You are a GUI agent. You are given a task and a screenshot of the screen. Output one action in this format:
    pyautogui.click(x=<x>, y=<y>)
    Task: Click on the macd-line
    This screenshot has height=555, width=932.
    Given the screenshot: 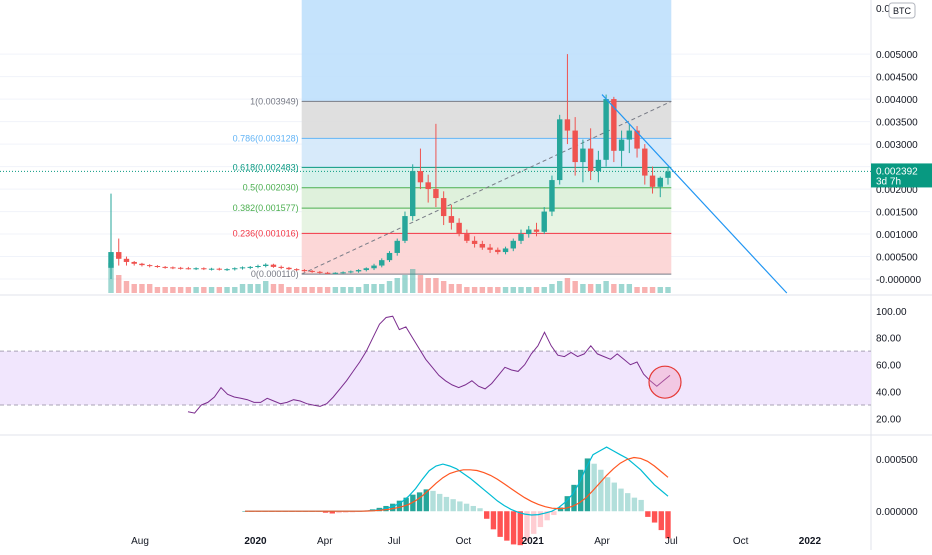 What is the action you would take?
    pyautogui.click(x=457, y=481)
    